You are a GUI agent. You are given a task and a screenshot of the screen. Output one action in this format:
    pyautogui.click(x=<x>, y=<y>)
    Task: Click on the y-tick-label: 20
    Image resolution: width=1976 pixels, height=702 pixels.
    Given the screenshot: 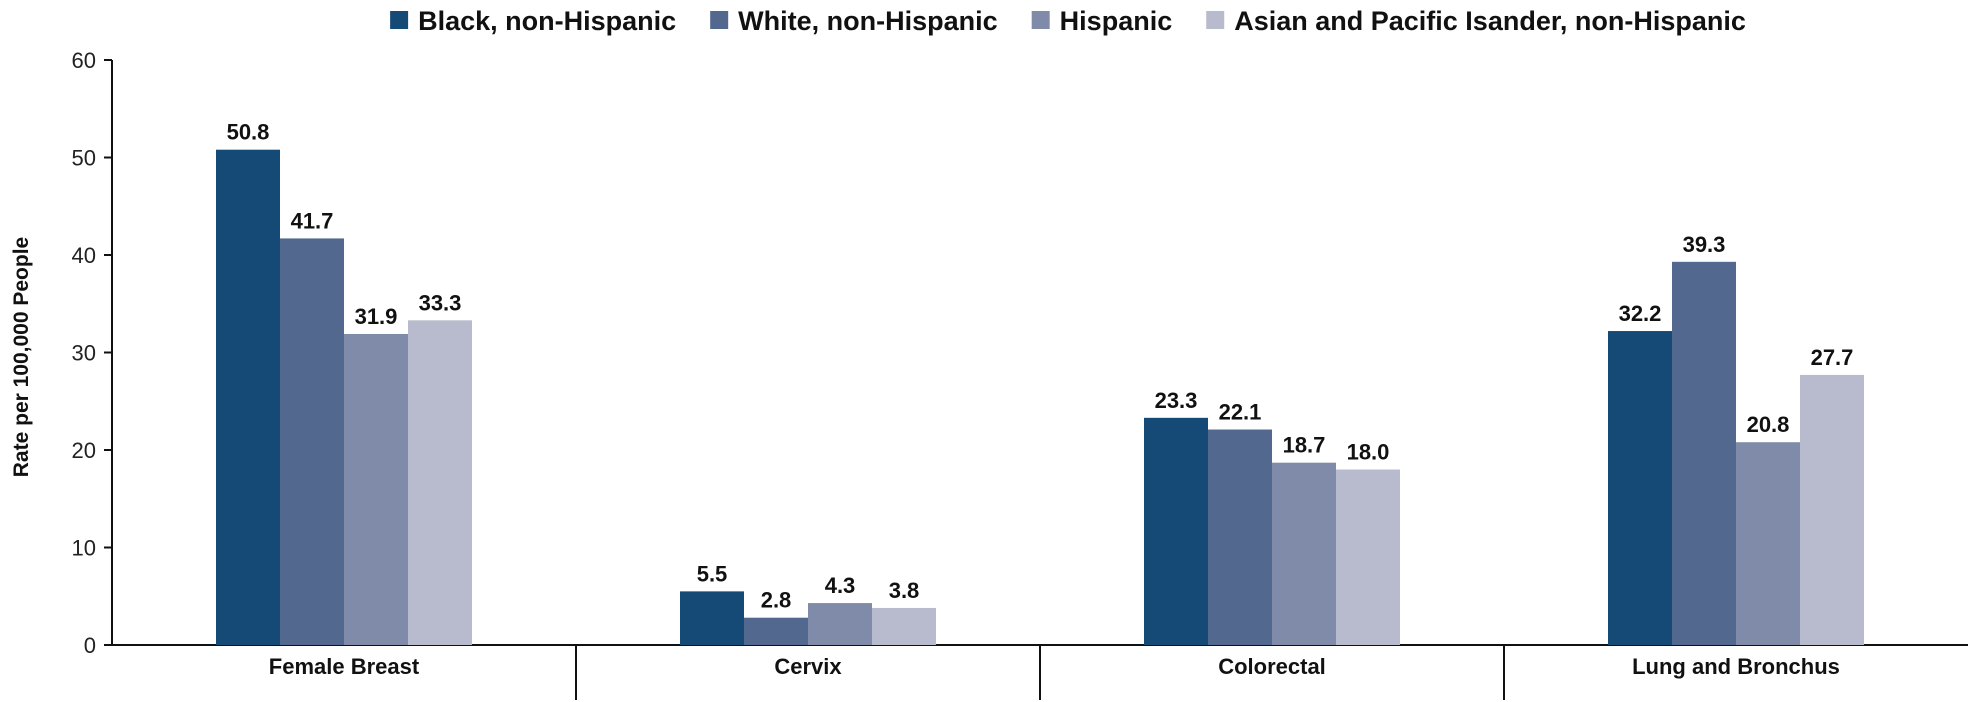 What is the action you would take?
    pyautogui.click(x=84, y=450)
    